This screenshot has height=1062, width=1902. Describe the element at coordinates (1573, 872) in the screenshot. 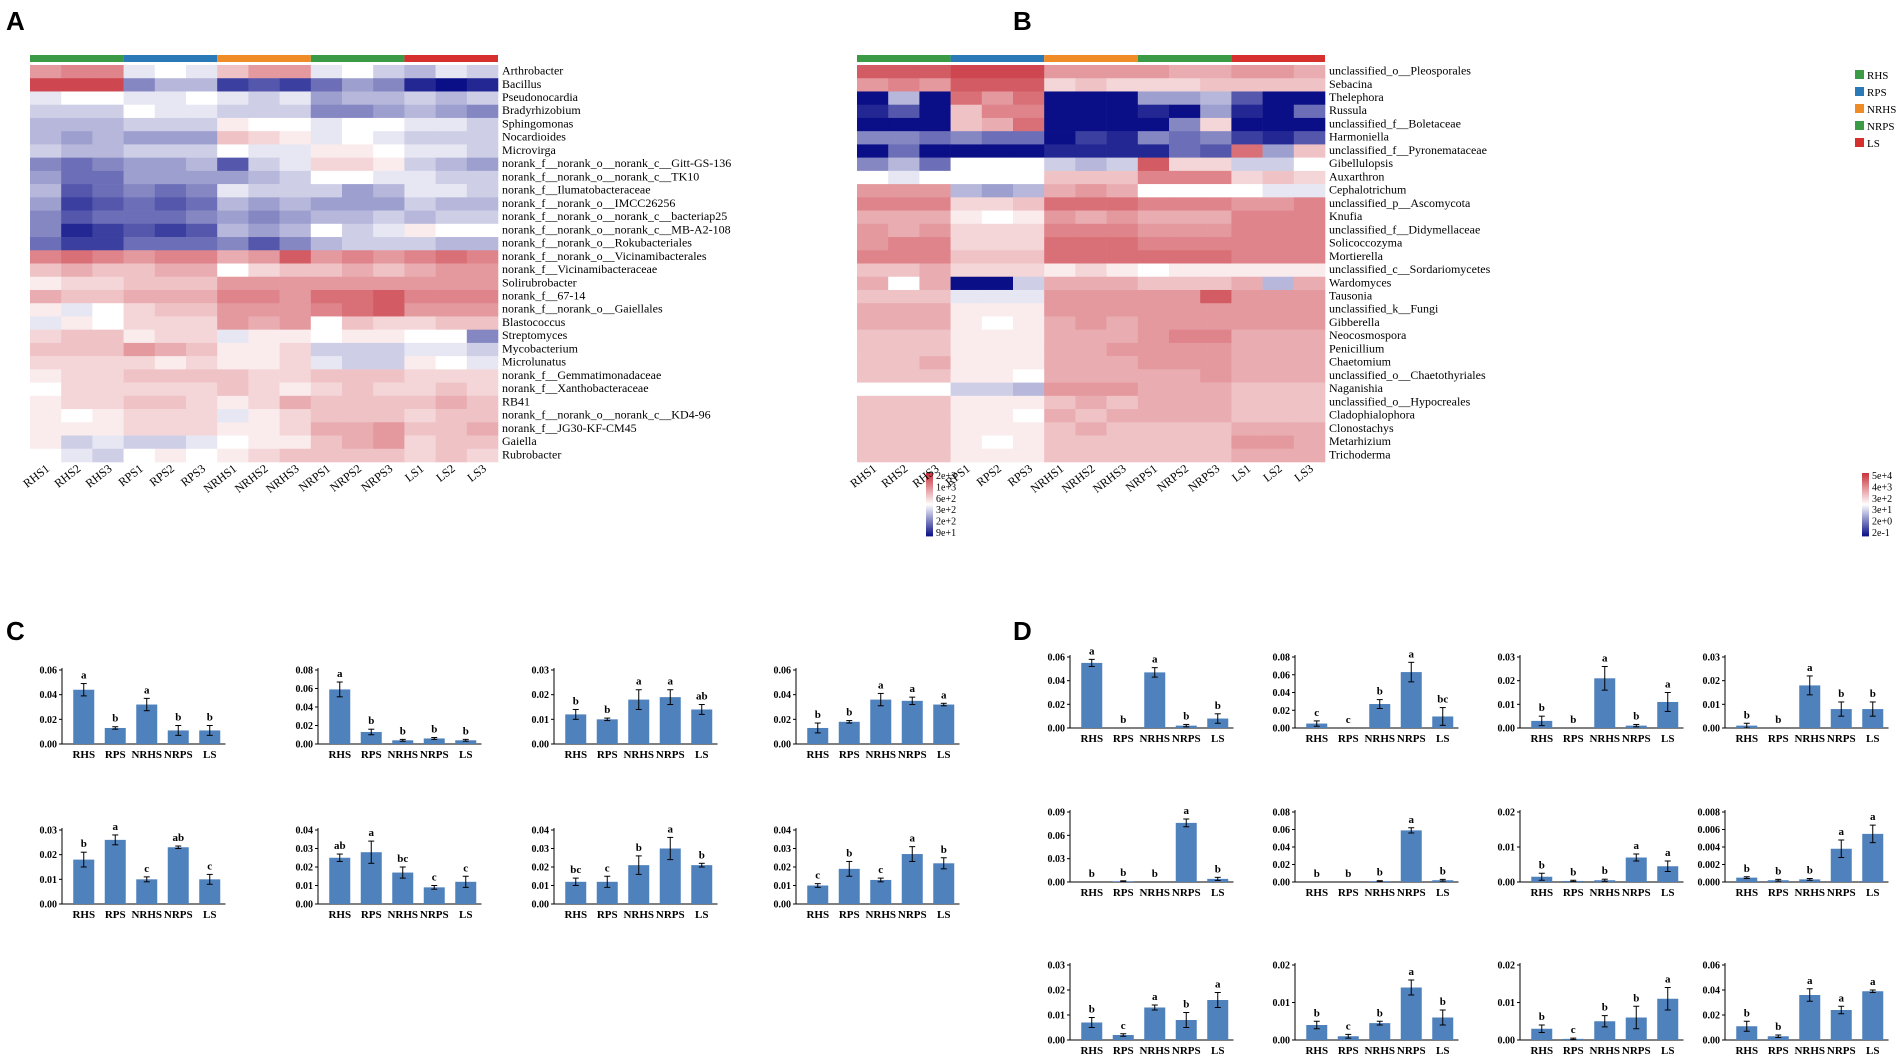

I see `significance-letter: b` at that location.